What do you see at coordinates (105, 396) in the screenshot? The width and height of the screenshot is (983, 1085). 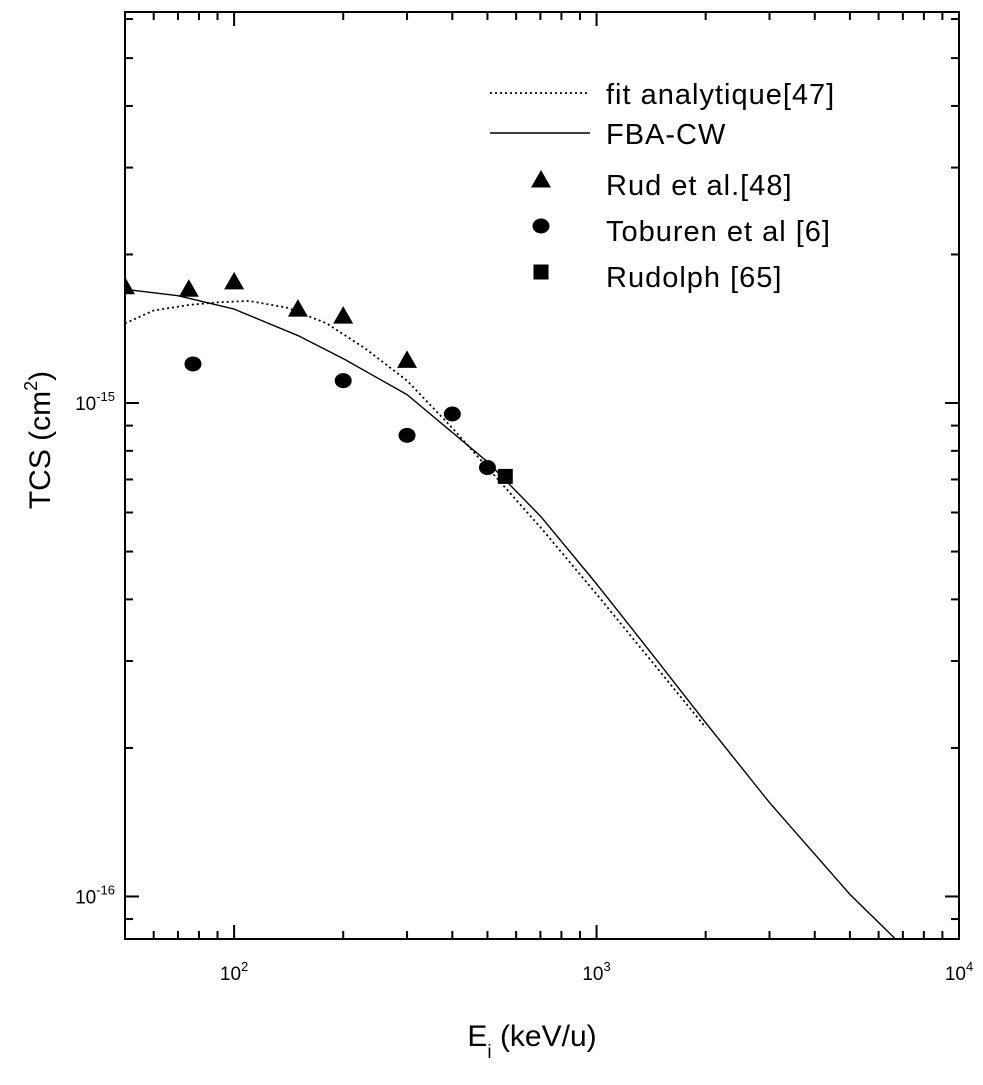 I see `y-tick-exp: -15` at bounding box center [105, 396].